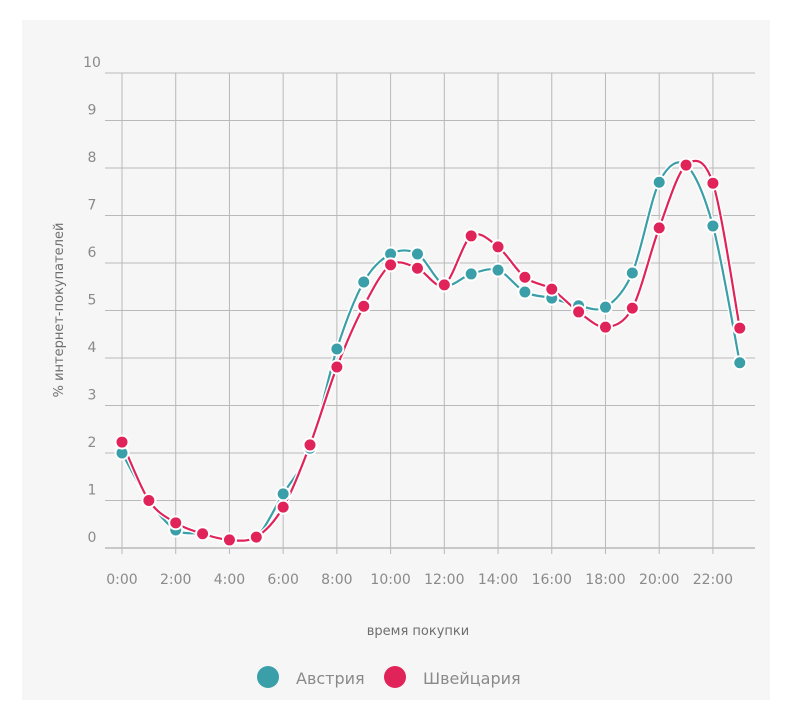 The height and width of the screenshot is (712, 790). What do you see at coordinates (659, 580) in the screenshot?
I see `x-tick-label: 20:00` at bounding box center [659, 580].